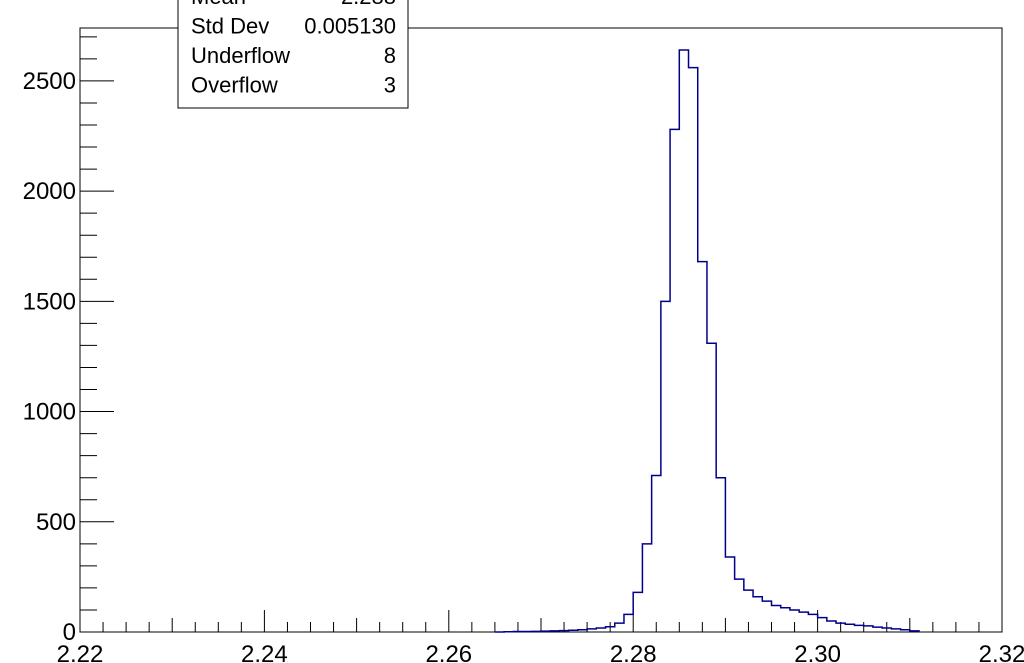  I want to click on y-tick-label: 1500, so click(49, 301).